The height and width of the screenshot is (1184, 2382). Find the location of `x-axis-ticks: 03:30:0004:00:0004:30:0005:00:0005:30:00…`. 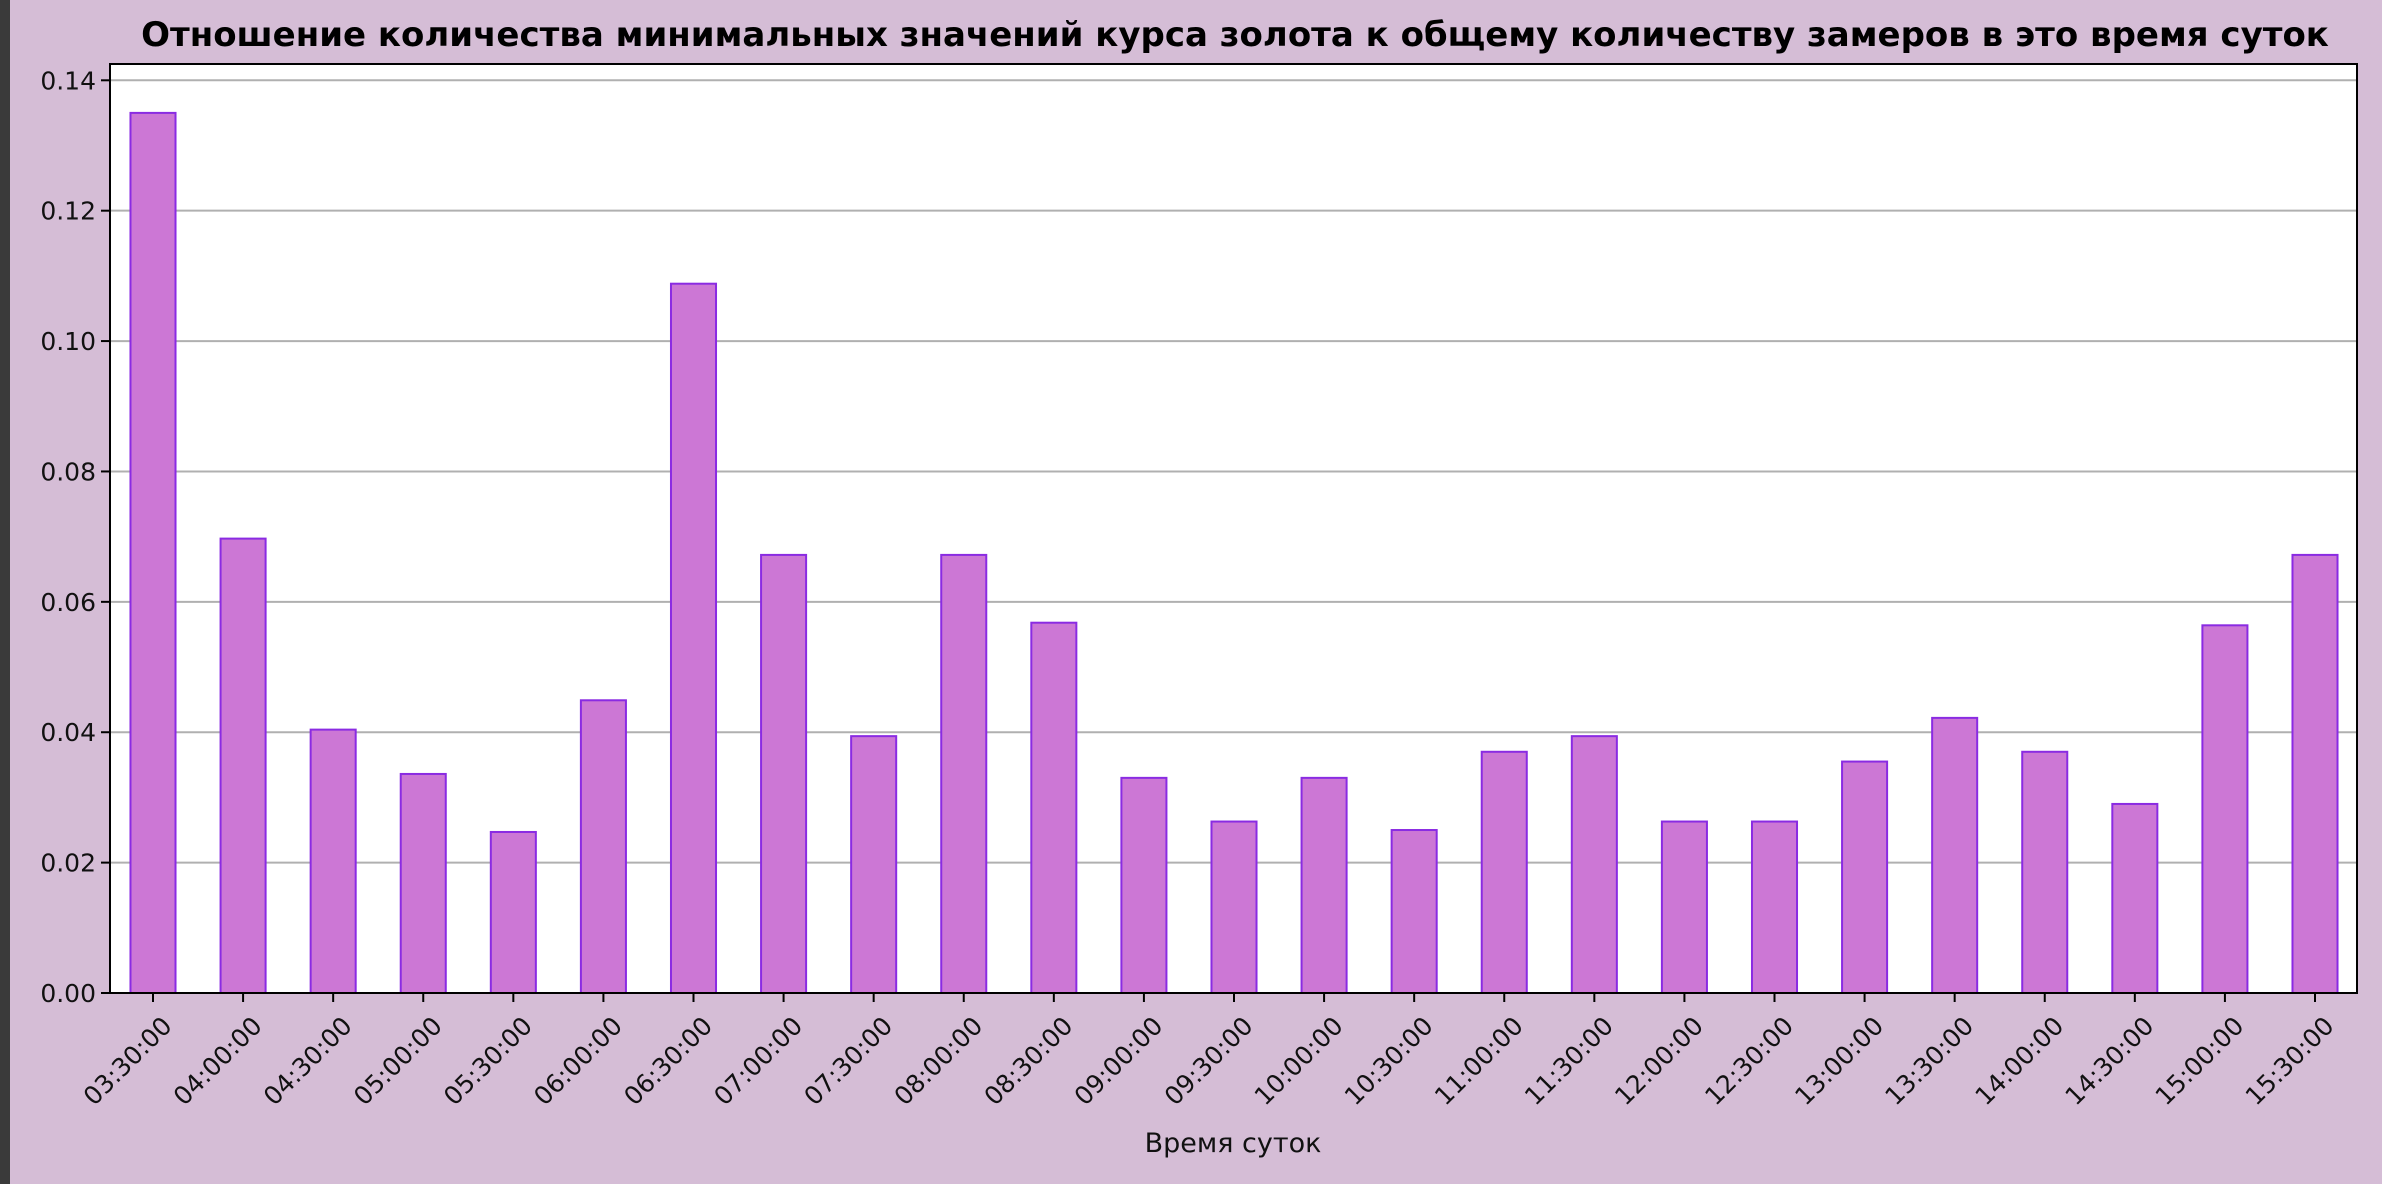

x-axis-ticks: 03:30:0004:00:0004:30:0005:00:0005:30:00… is located at coordinates (1209, 1052).